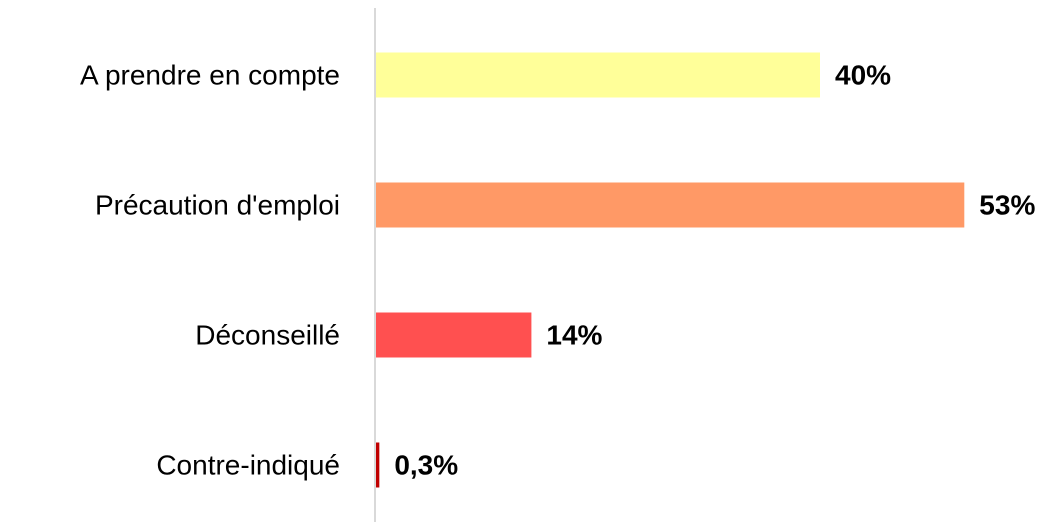 This screenshot has height=527, width=1048. What do you see at coordinates (267, 334) in the screenshot?
I see `category-label: Déconseillé` at bounding box center [267, 334].